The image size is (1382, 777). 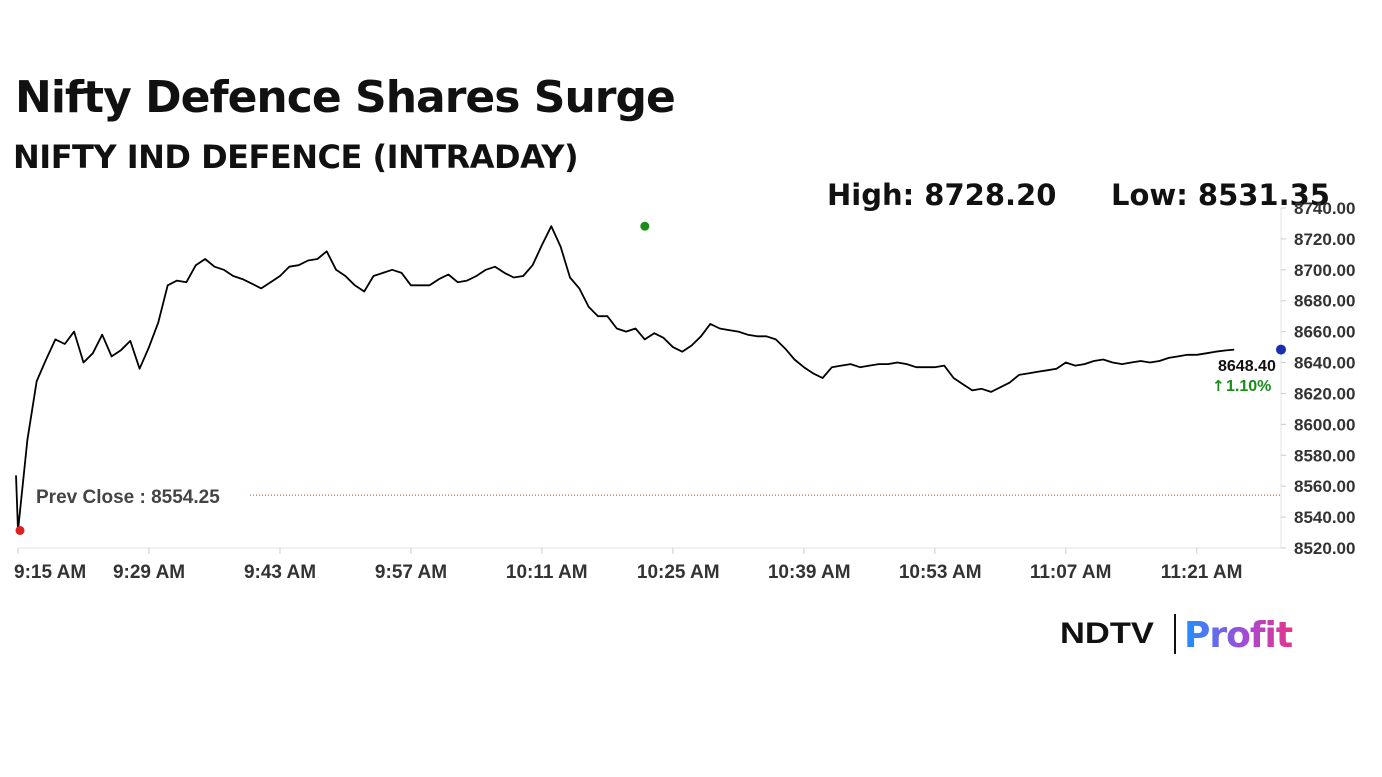 What do you see at coordinates (645, 226) in the screenshot?
I see `high-marker` at bounding box center [645, 226].